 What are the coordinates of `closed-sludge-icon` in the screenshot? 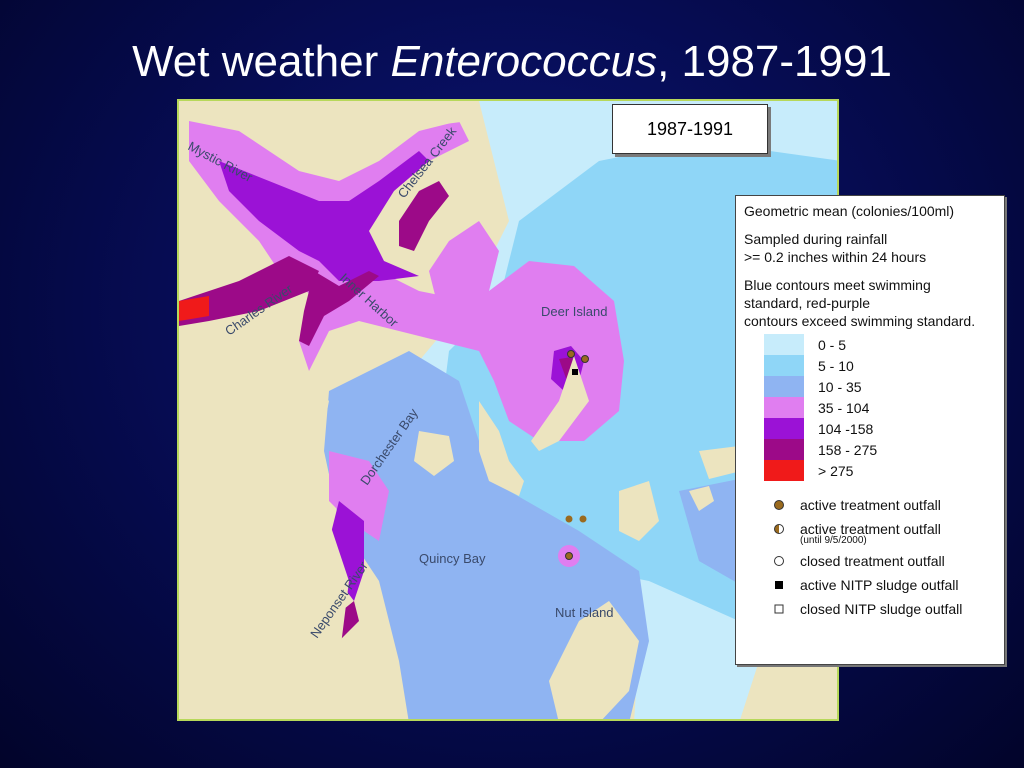 It's located at (779, 609).